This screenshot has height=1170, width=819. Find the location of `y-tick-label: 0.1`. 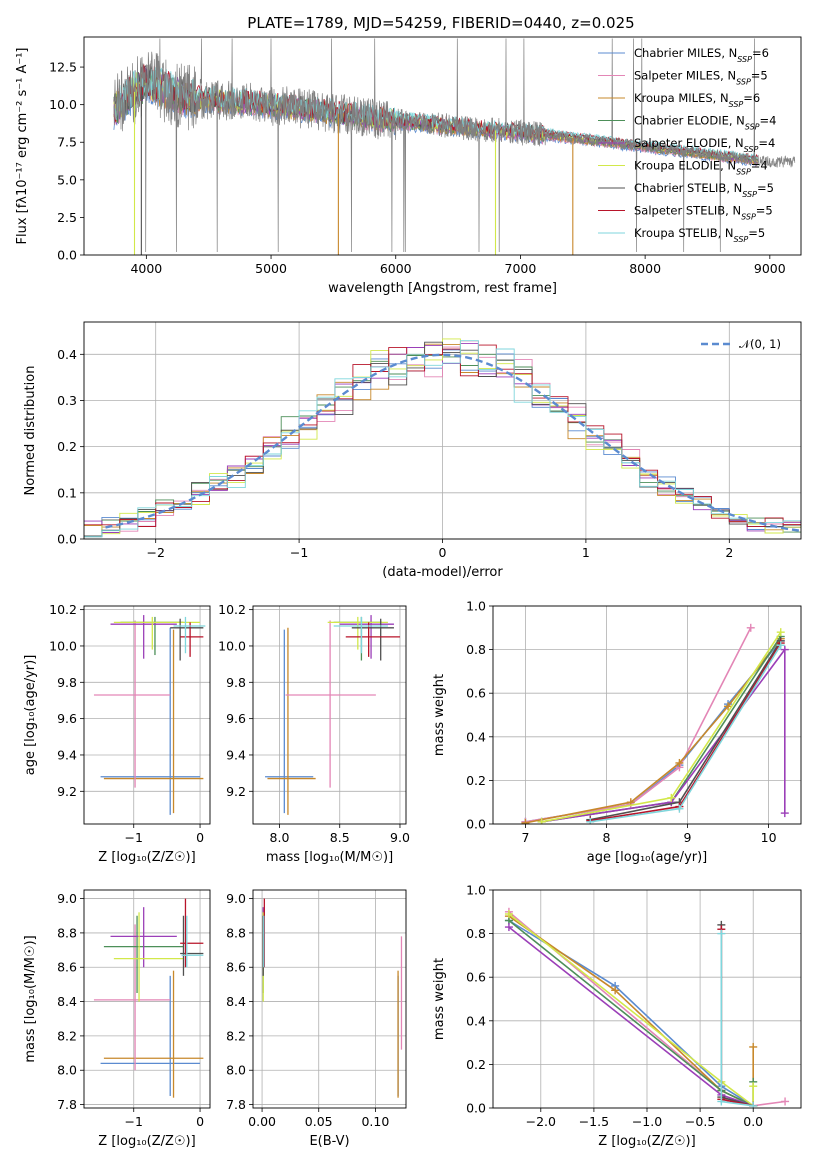

y-tick-label: 0.1 is located at coordinates (67, 492).